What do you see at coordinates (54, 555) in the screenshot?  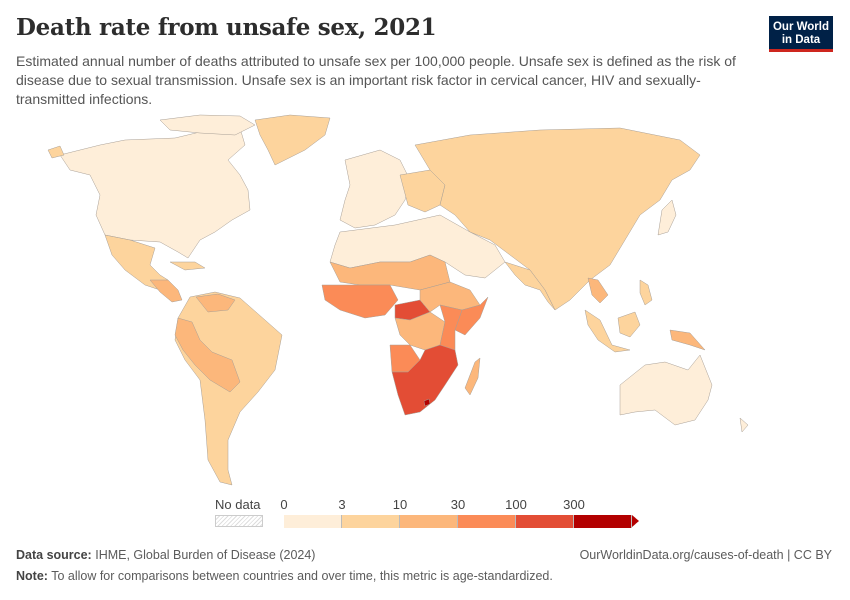 I see `data-source-label: Data source:` at bounding box center [54, 555].